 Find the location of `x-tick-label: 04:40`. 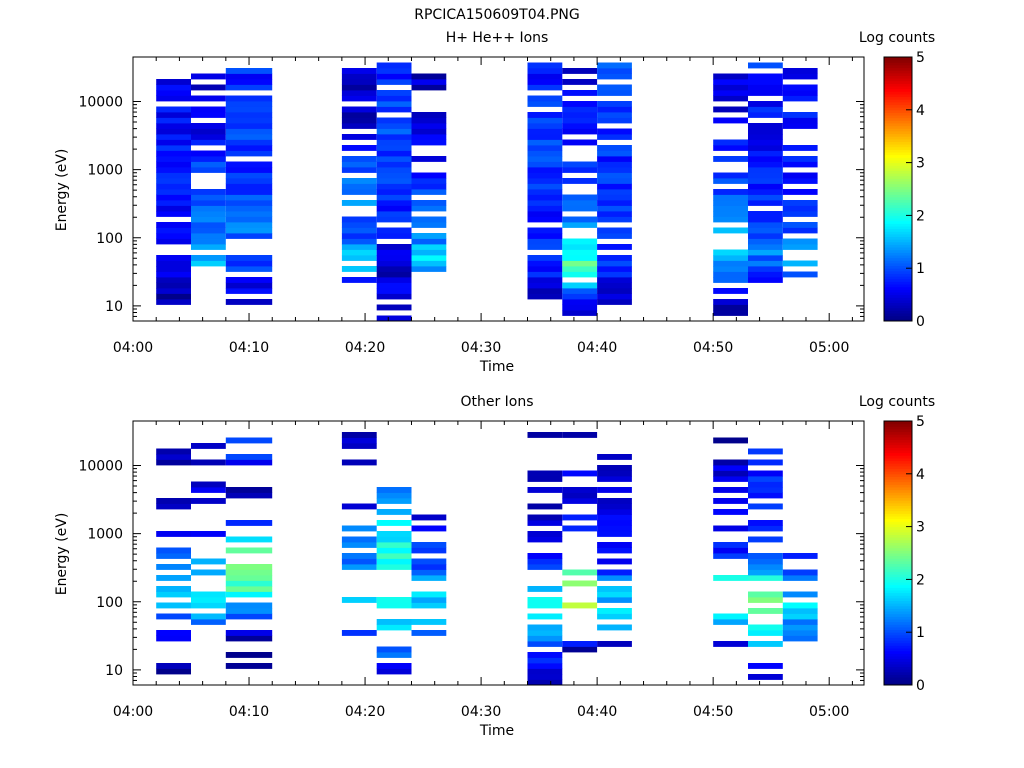

x-tick-label: 04:40 is located at coordinates (597, 348).